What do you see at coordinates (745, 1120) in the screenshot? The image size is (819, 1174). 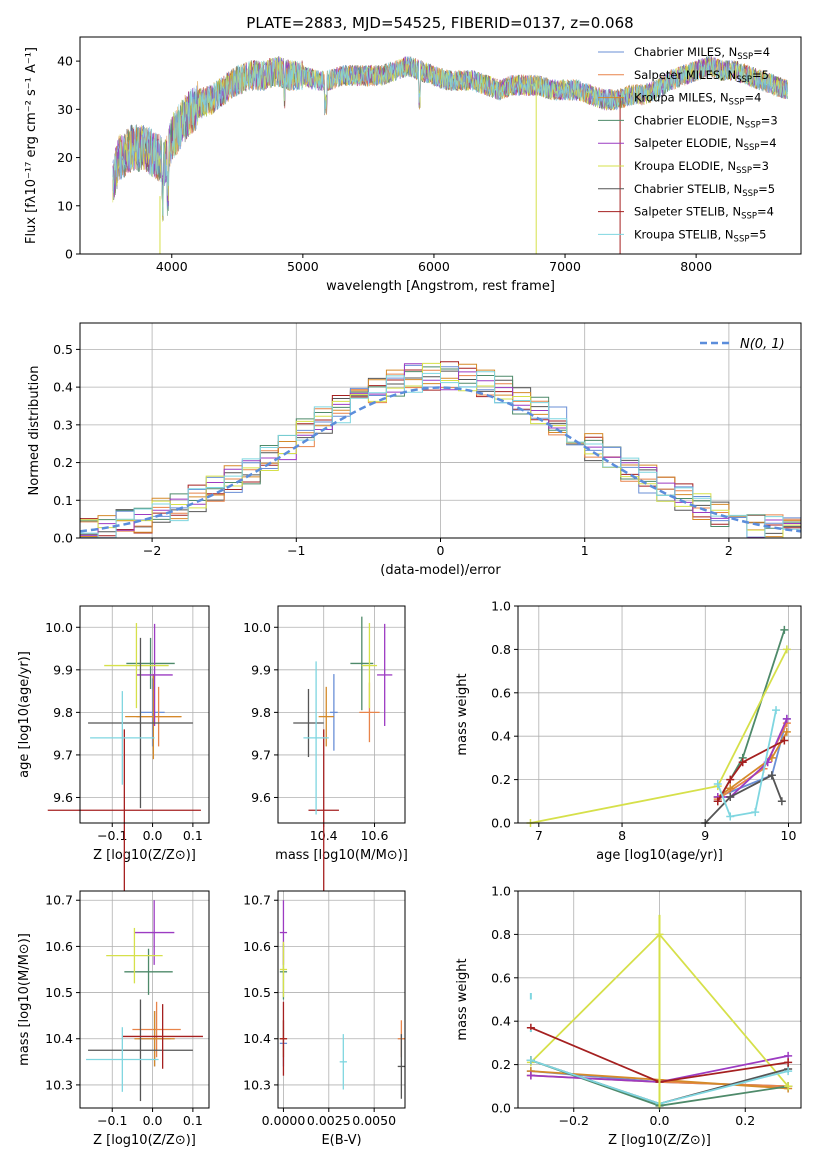 I see `x-tick-label: 0.2` at bounding box center [745, 1120].